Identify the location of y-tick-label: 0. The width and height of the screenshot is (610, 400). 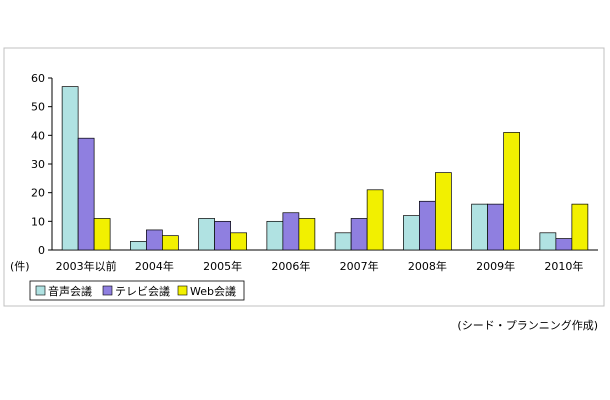
(41, 250).